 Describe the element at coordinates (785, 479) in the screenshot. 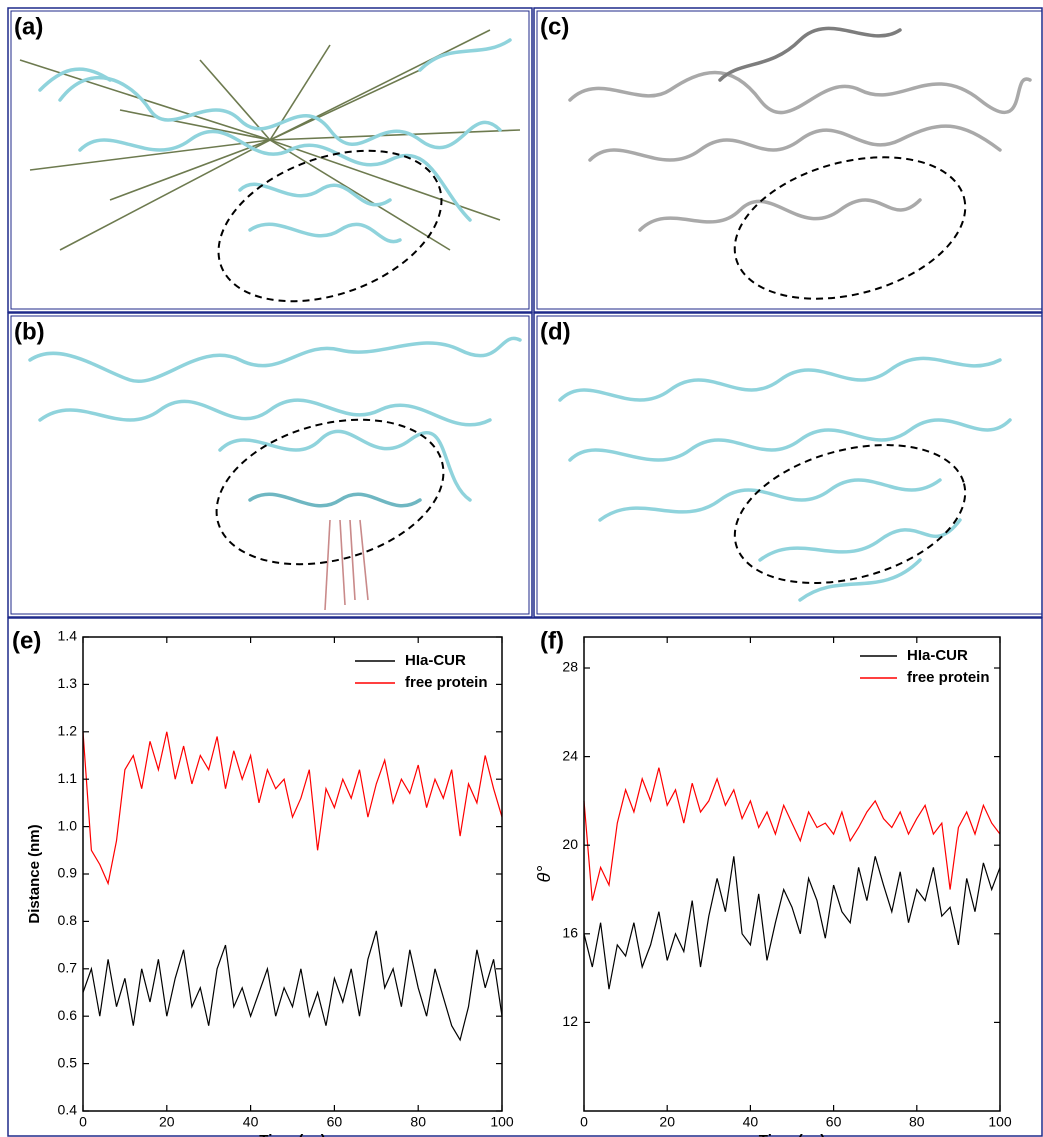

I see `molecule-d` at that location.